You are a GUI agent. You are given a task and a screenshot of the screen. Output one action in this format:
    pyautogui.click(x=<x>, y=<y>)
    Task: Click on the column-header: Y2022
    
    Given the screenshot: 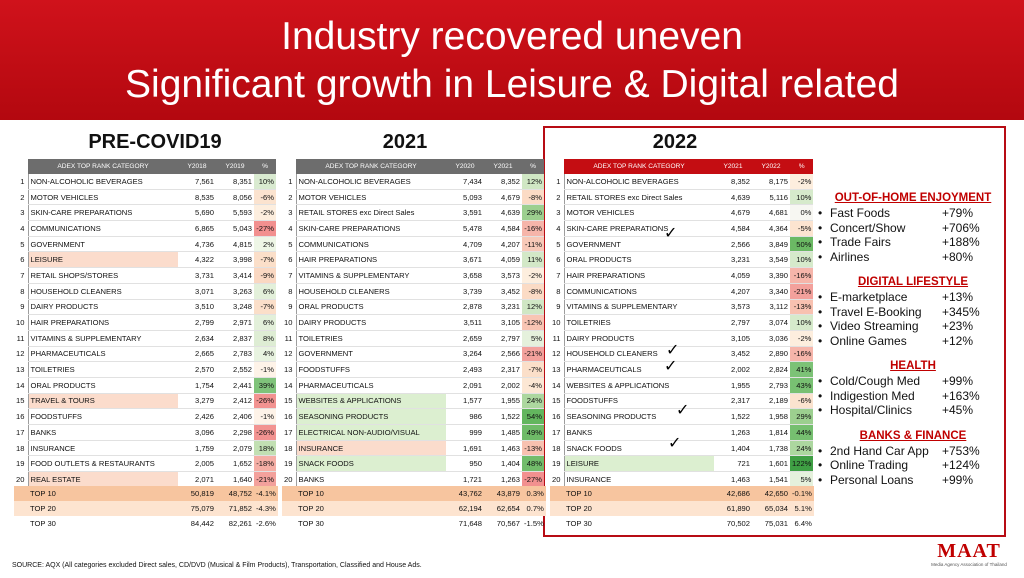 What is the action you would take?
    pyautogui.click(x=771, y=166)
    